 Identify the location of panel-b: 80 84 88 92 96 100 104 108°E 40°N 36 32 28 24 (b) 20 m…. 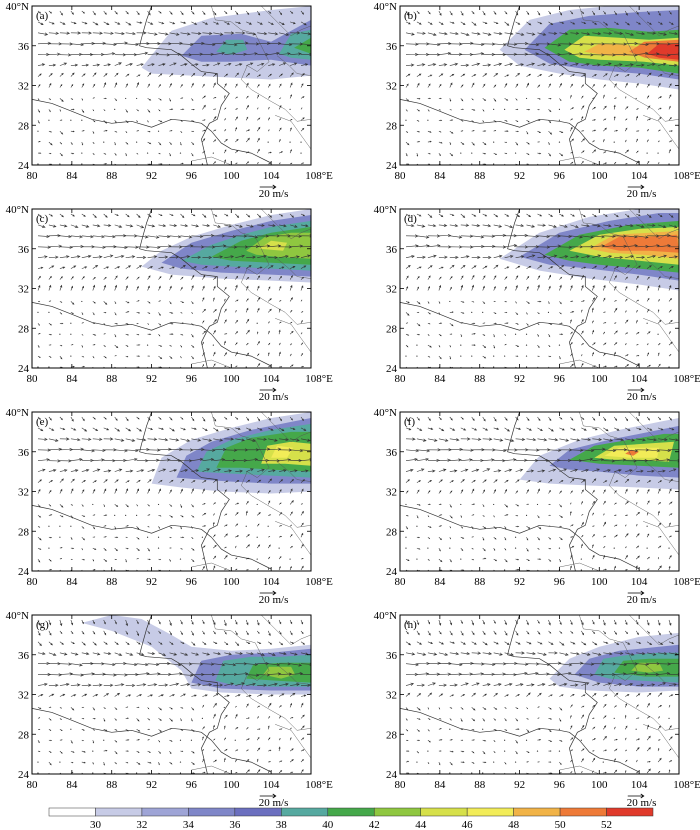
(537, 100).